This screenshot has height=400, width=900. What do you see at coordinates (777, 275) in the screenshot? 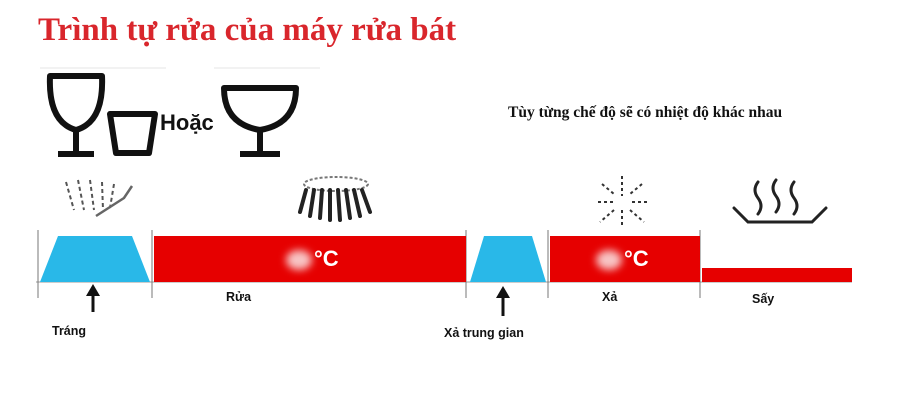
I see `drying-bar` at bounding box center [777, 275].